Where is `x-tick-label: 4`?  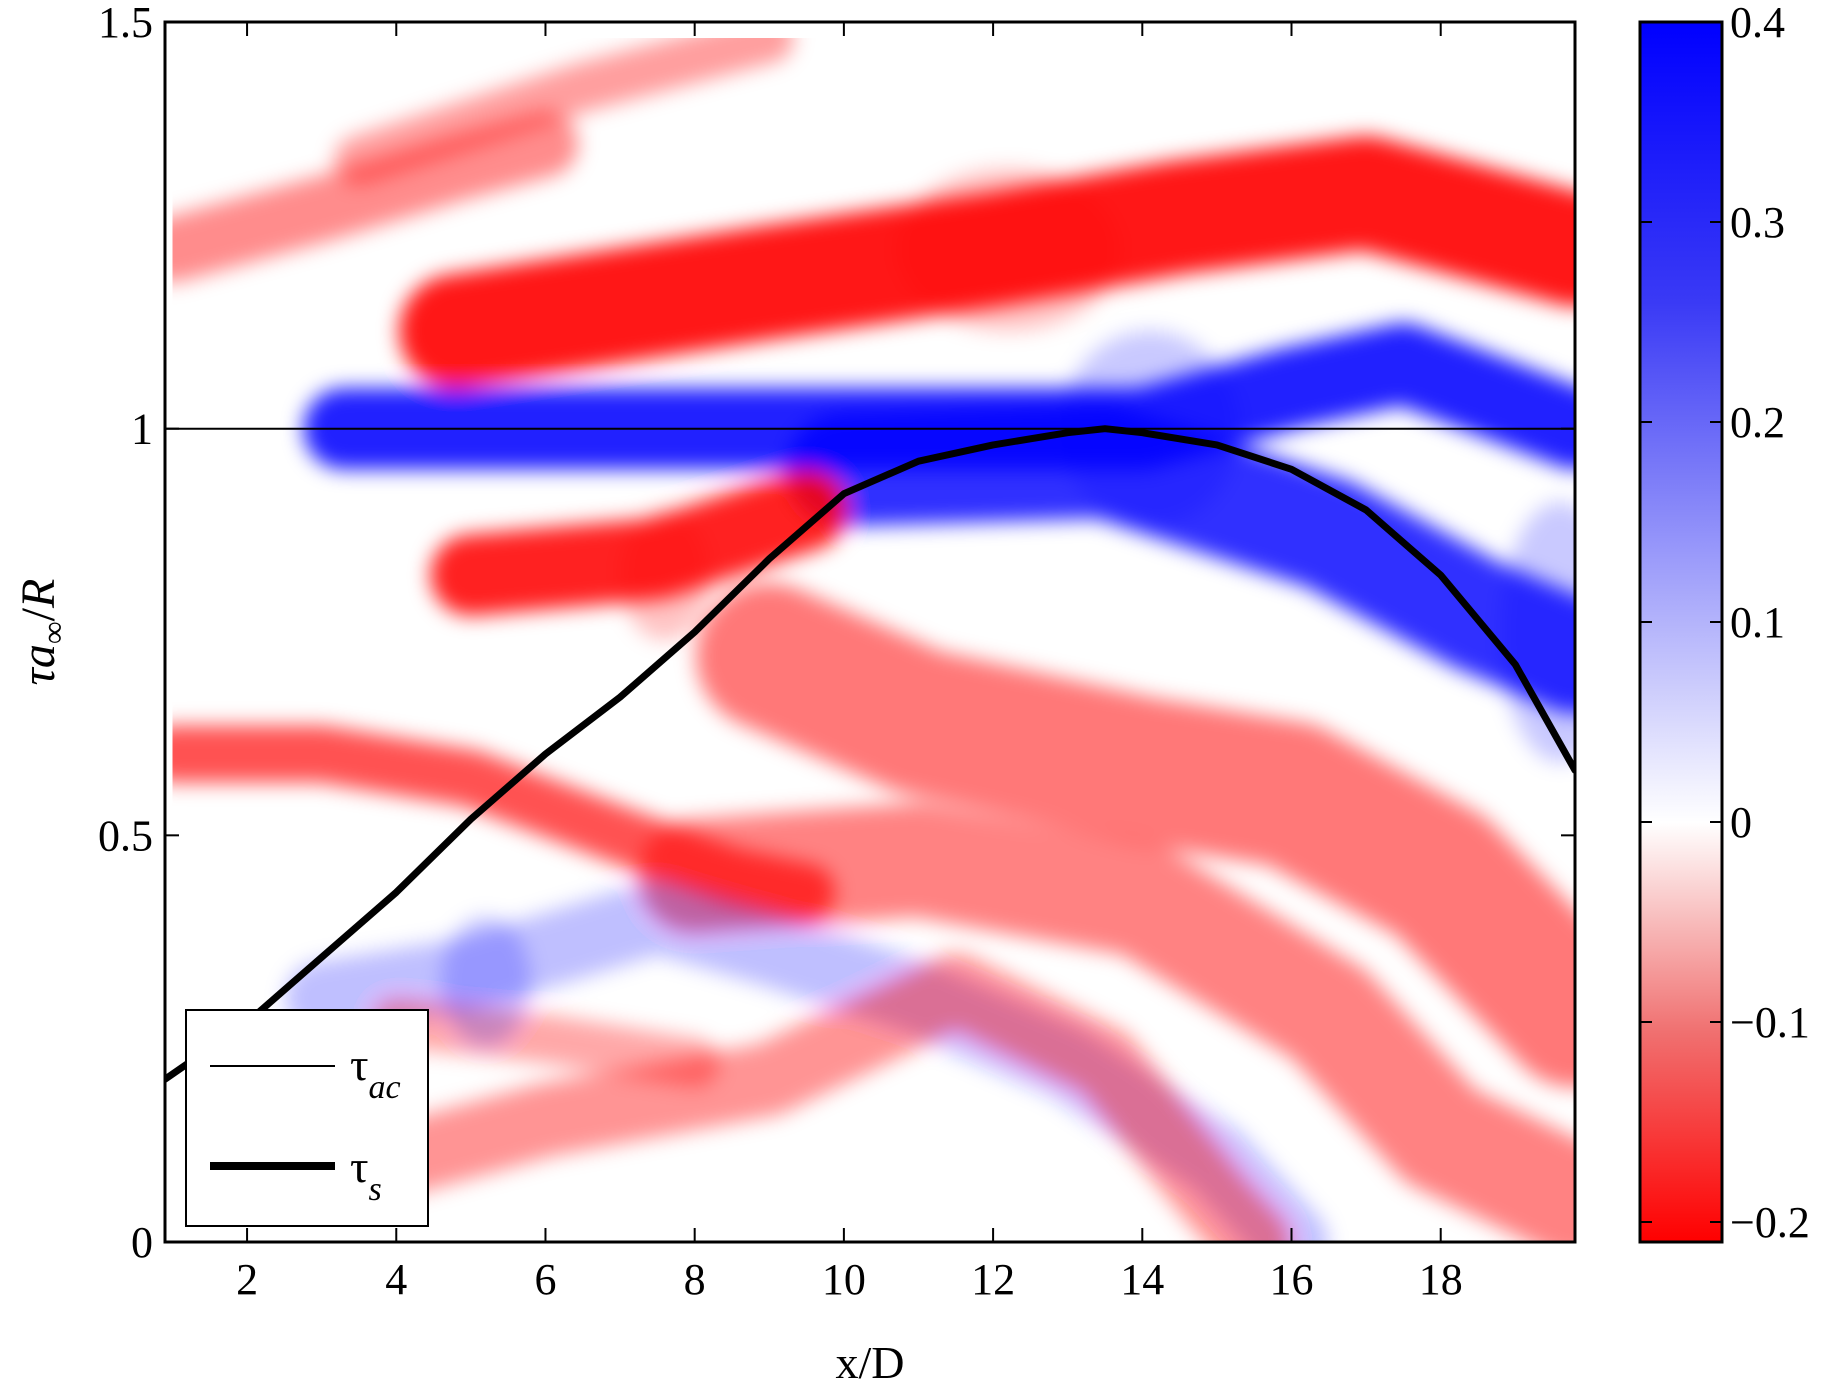 x-tick-label: 4 is located at coordinates (396, 1279).